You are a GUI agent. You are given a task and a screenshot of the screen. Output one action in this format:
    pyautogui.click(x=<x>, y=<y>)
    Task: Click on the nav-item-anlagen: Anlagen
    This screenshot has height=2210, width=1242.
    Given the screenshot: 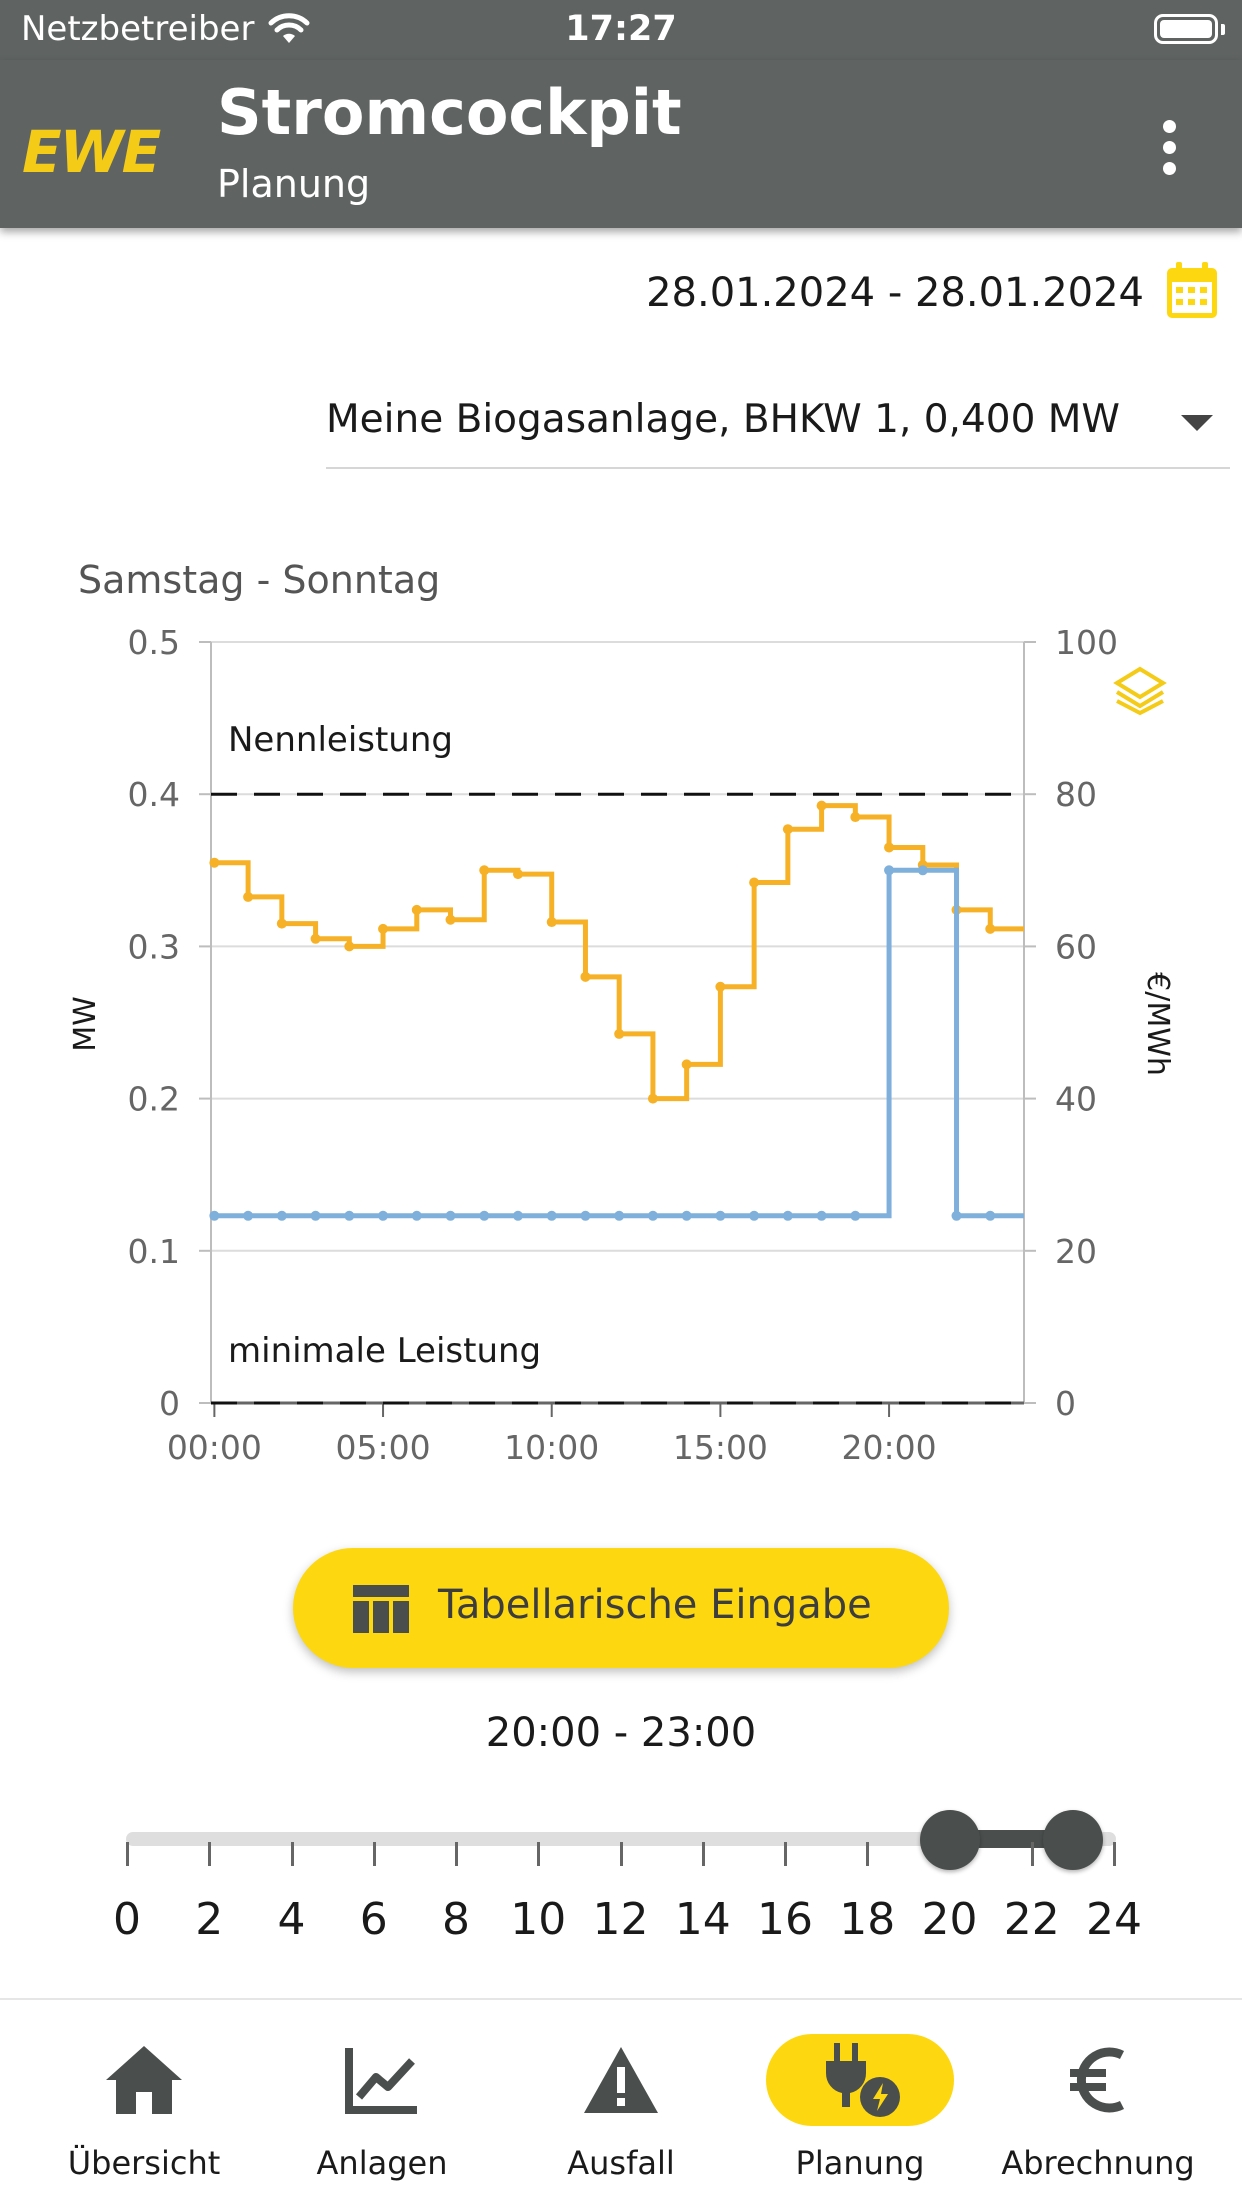 What is the action you would take?
    pyautogui.click(x=382, y=2105)
    